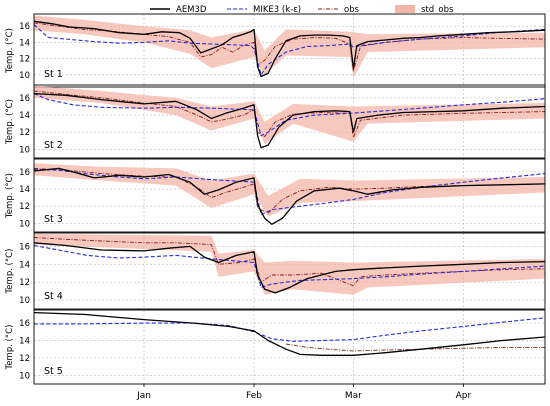 This screenshot has height=406, width=550. I want to click on legend-label: MIKE3 (k-ε), so click(277, 10).